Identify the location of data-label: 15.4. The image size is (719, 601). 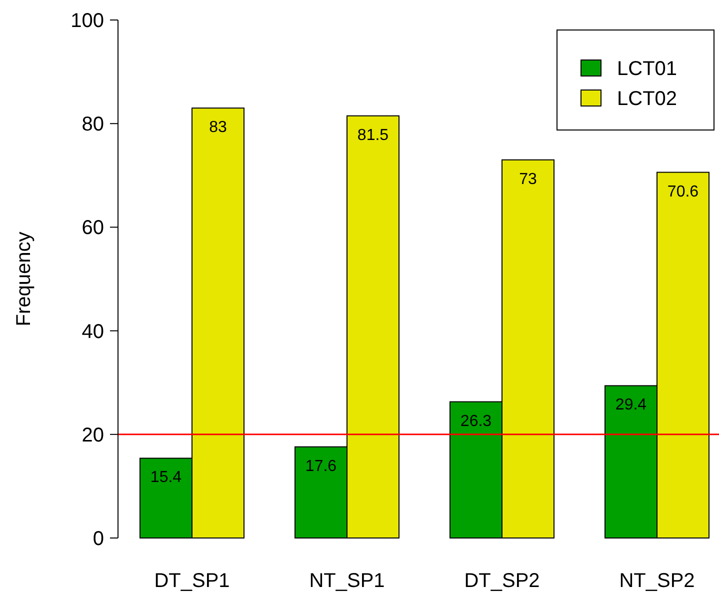
(166, 477).